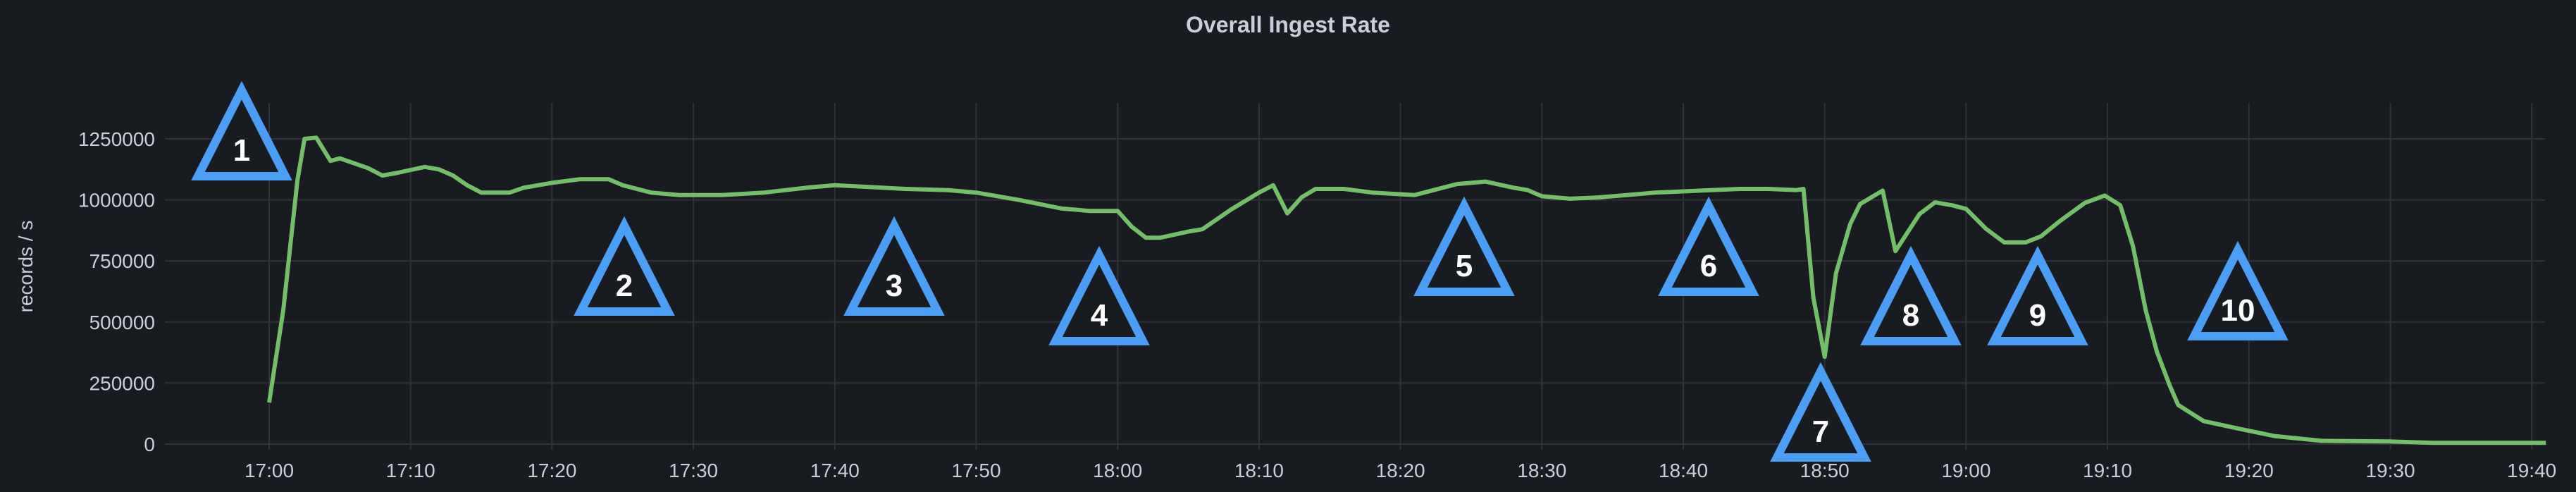  I want to click on annotation-marker-4: 4, so click(1099, 295).